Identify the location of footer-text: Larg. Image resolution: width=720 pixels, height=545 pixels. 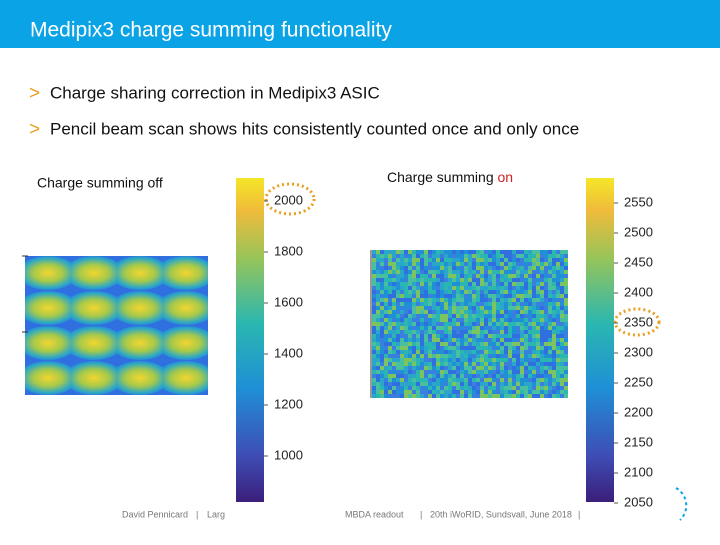
(216, 514).